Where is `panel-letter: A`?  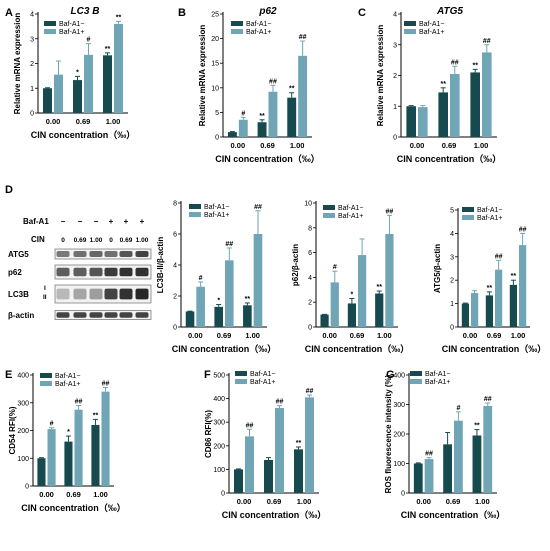
panel-letter: A is located at coordinates (9, 13).